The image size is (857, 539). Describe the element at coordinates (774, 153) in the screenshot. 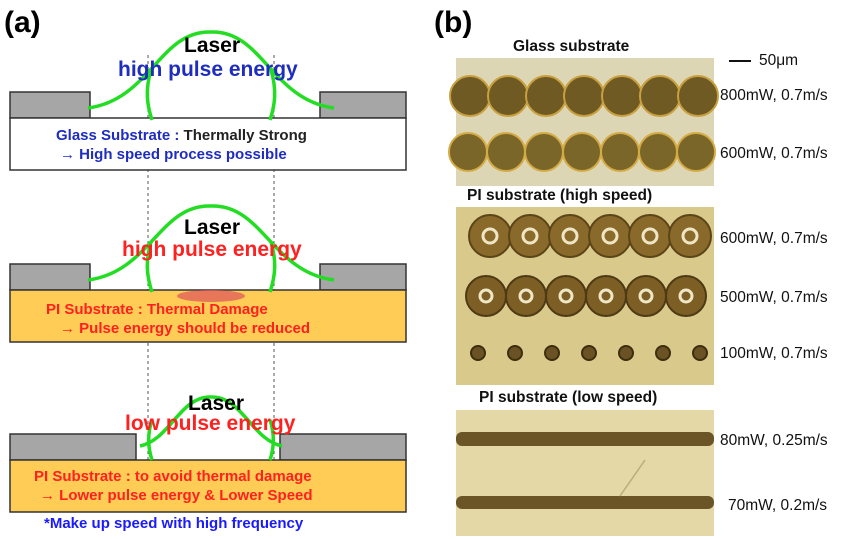

I see `cond-glass-2: 600mW, 0.7m/s` at that location.